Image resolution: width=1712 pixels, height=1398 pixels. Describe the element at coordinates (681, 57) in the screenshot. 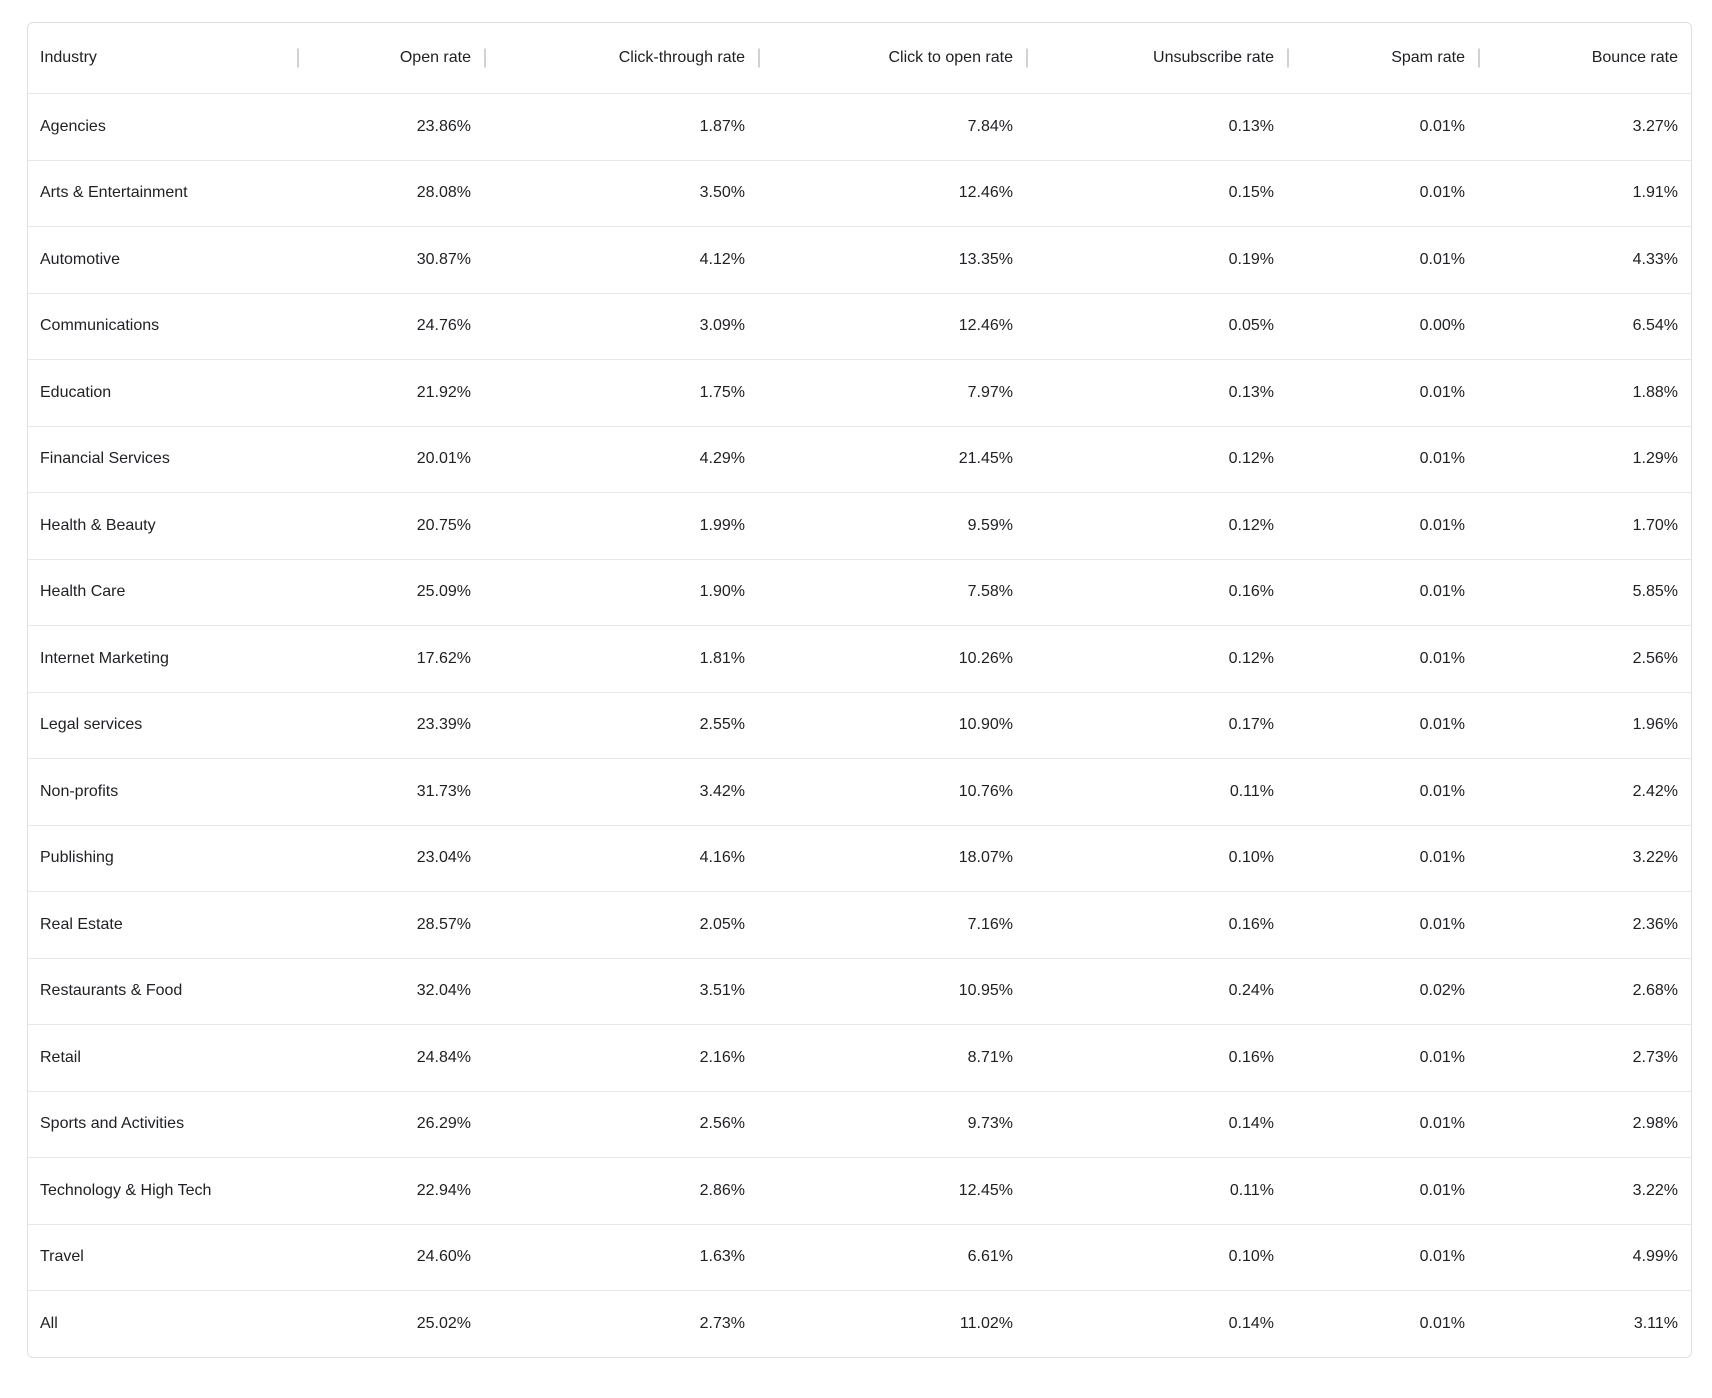

I see `column-header-label: Click-through rate` at that location.